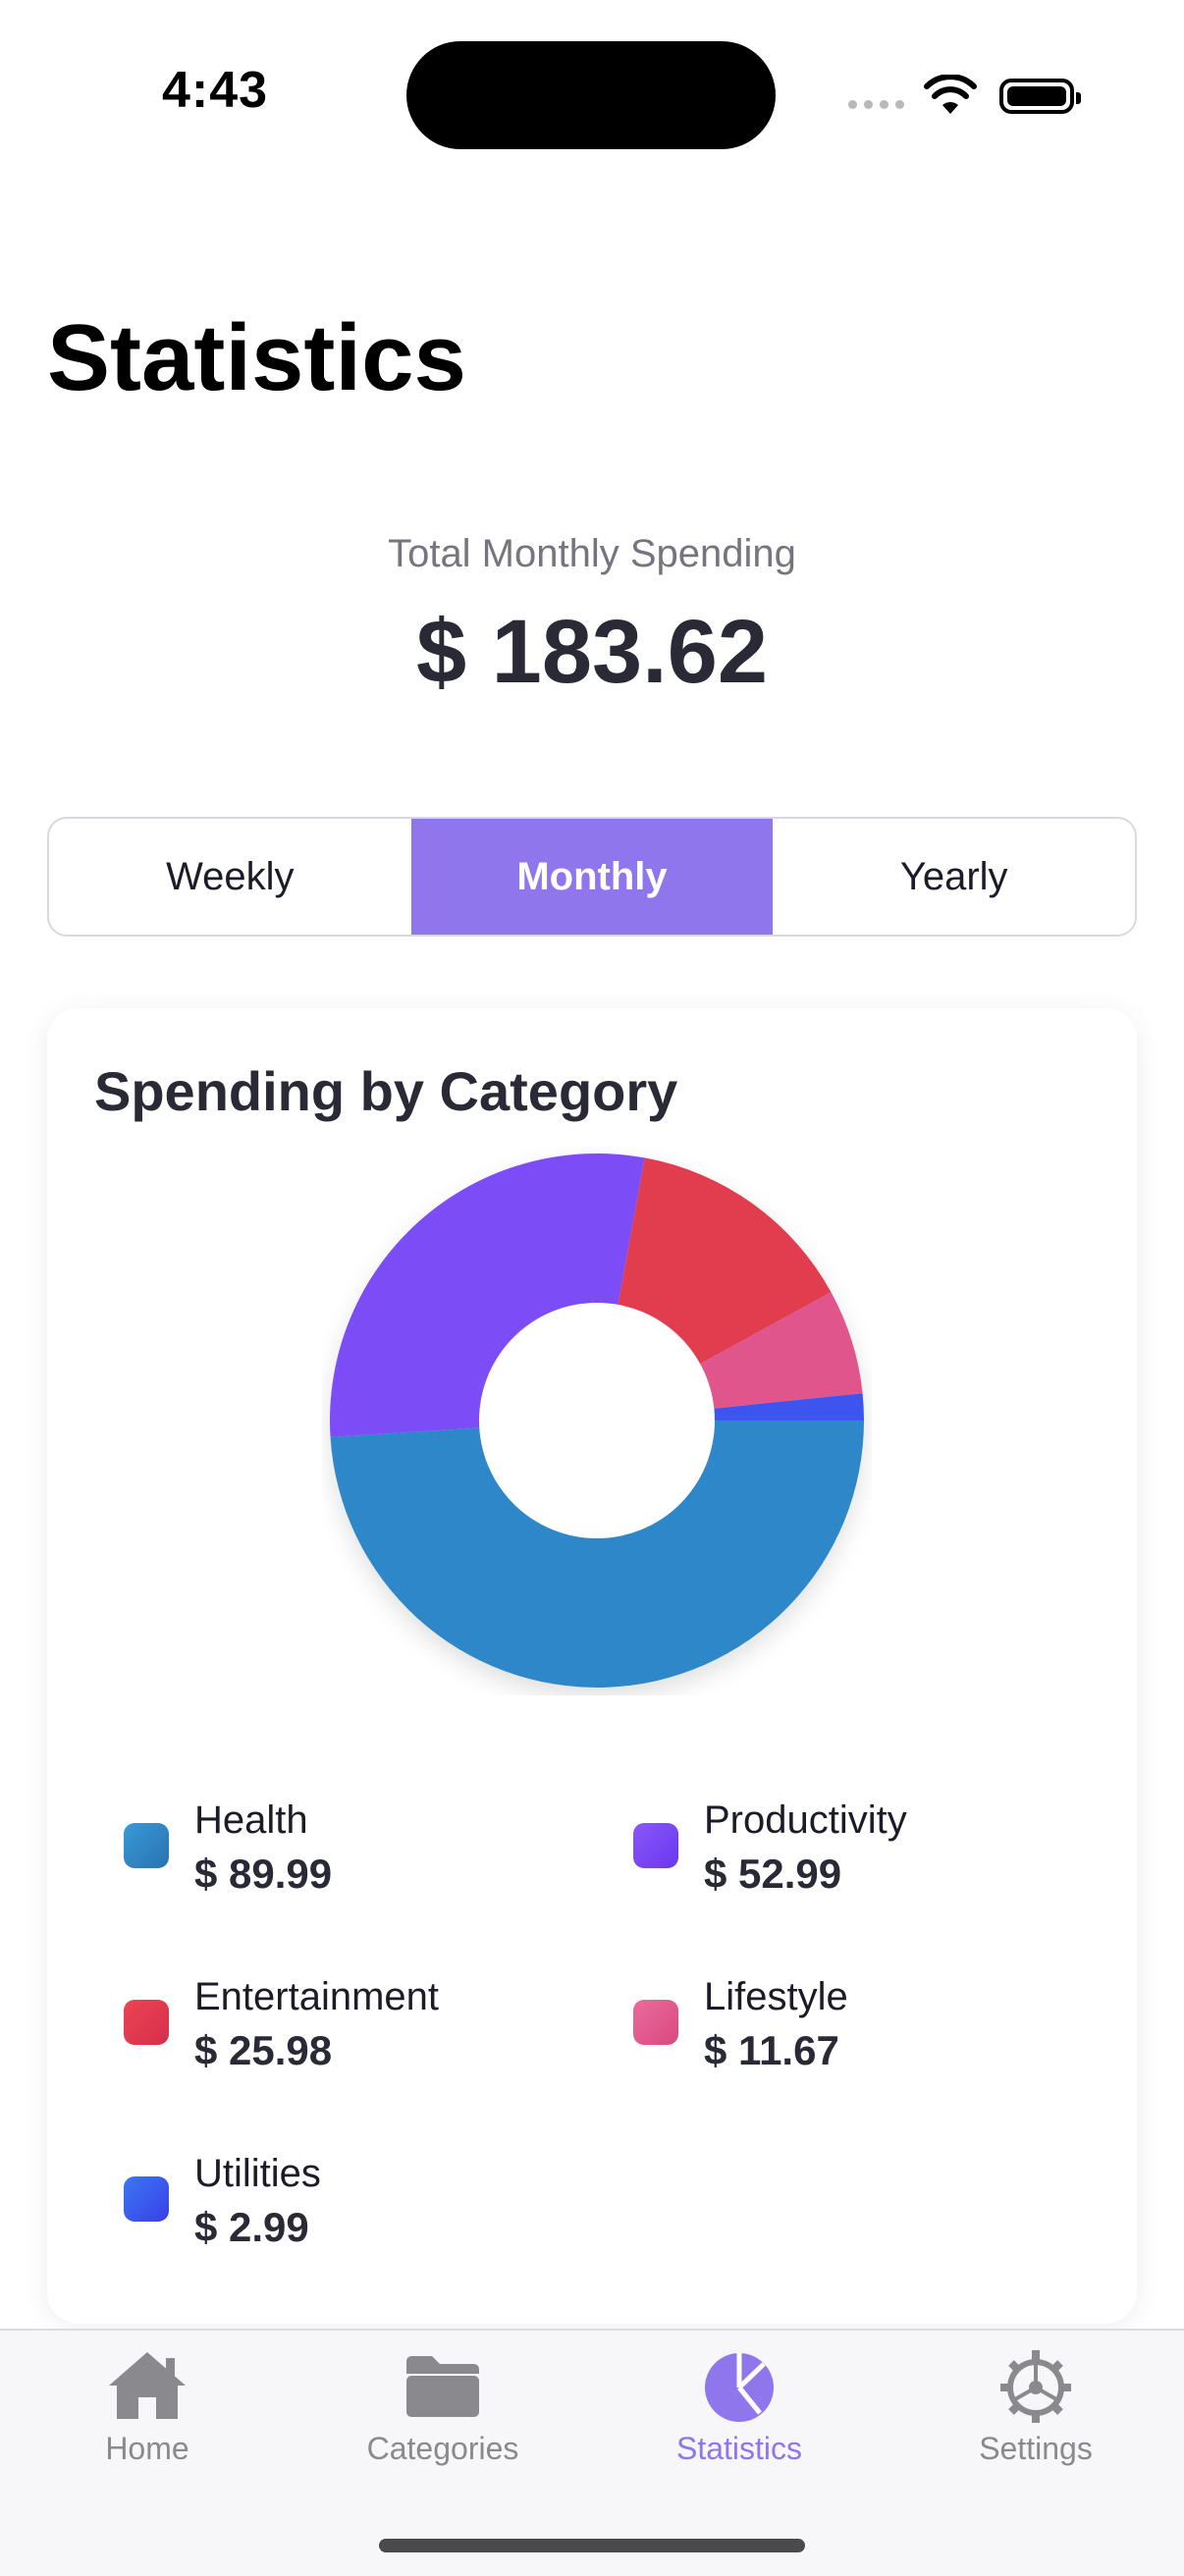  I want to click on legend-name: Entertainment, so click(317, 1996).